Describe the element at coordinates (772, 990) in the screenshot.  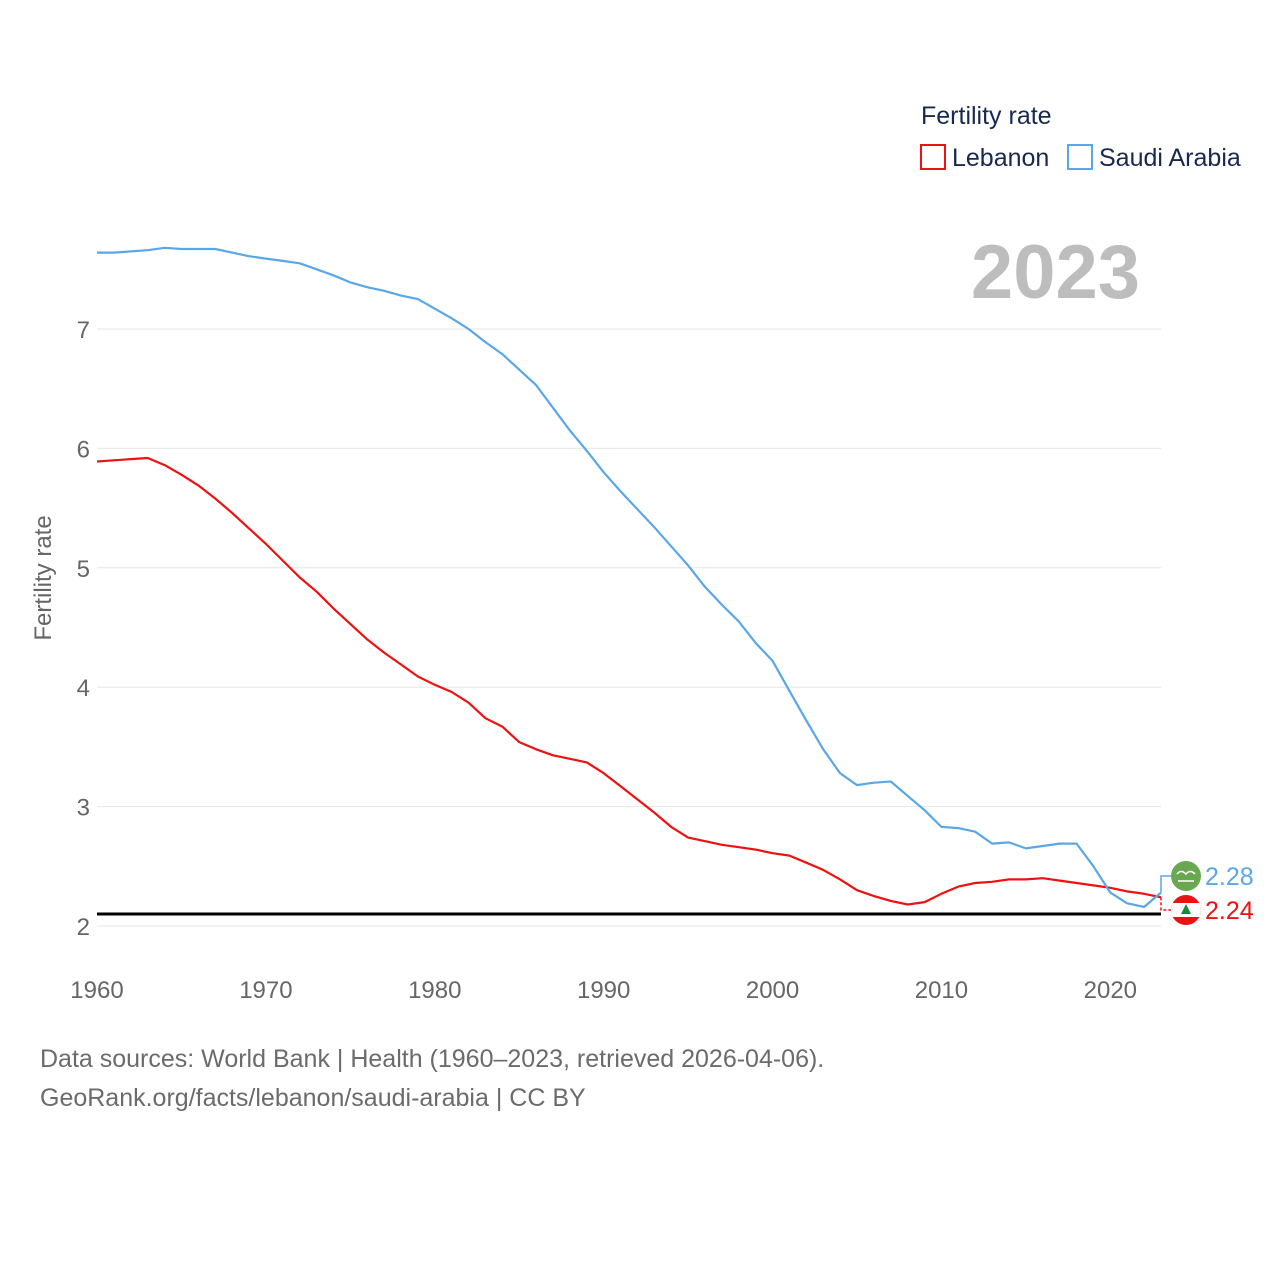
I see `x-tick-label: 2000` at that location.